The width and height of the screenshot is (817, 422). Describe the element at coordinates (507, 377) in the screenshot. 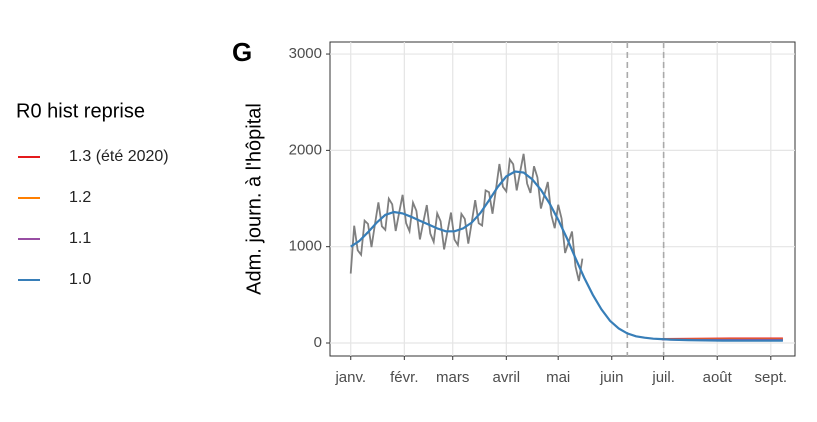

I see `x-tick-label: avril` at that location.